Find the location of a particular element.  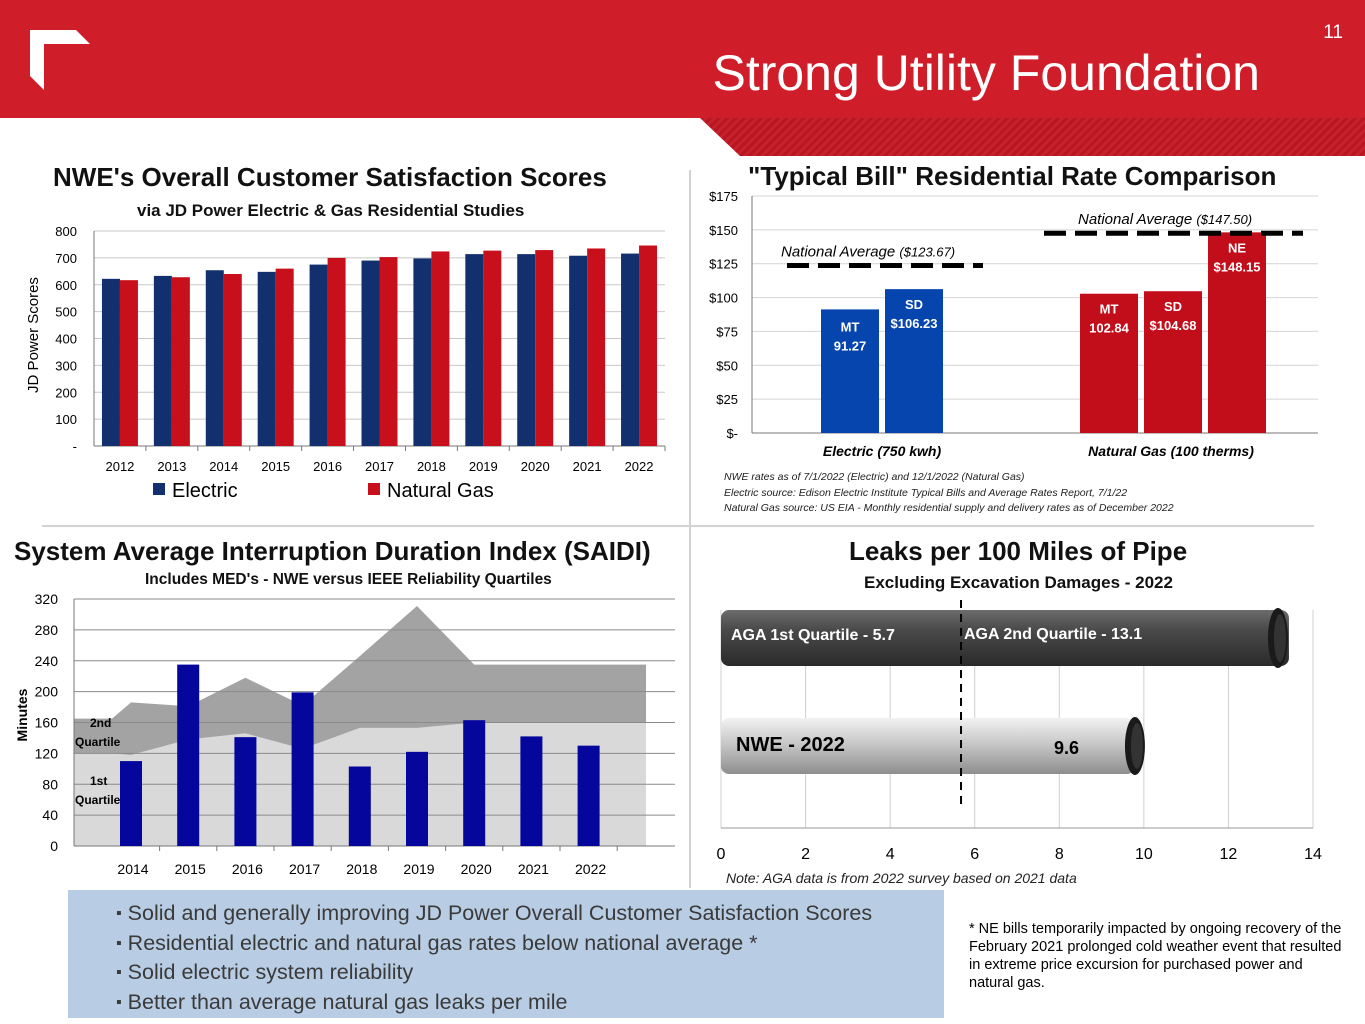

bar-state-label: MT is located at coordinates (850, 326).